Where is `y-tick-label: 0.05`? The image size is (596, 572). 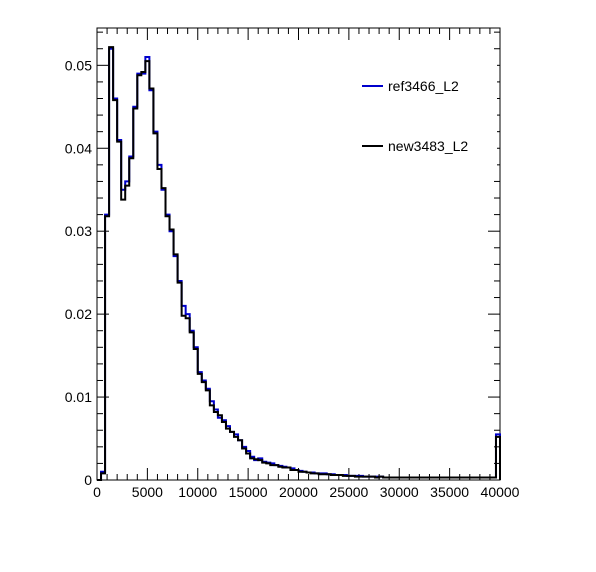 y-tick-label: 0.05 is located at coordinates (78, 65).